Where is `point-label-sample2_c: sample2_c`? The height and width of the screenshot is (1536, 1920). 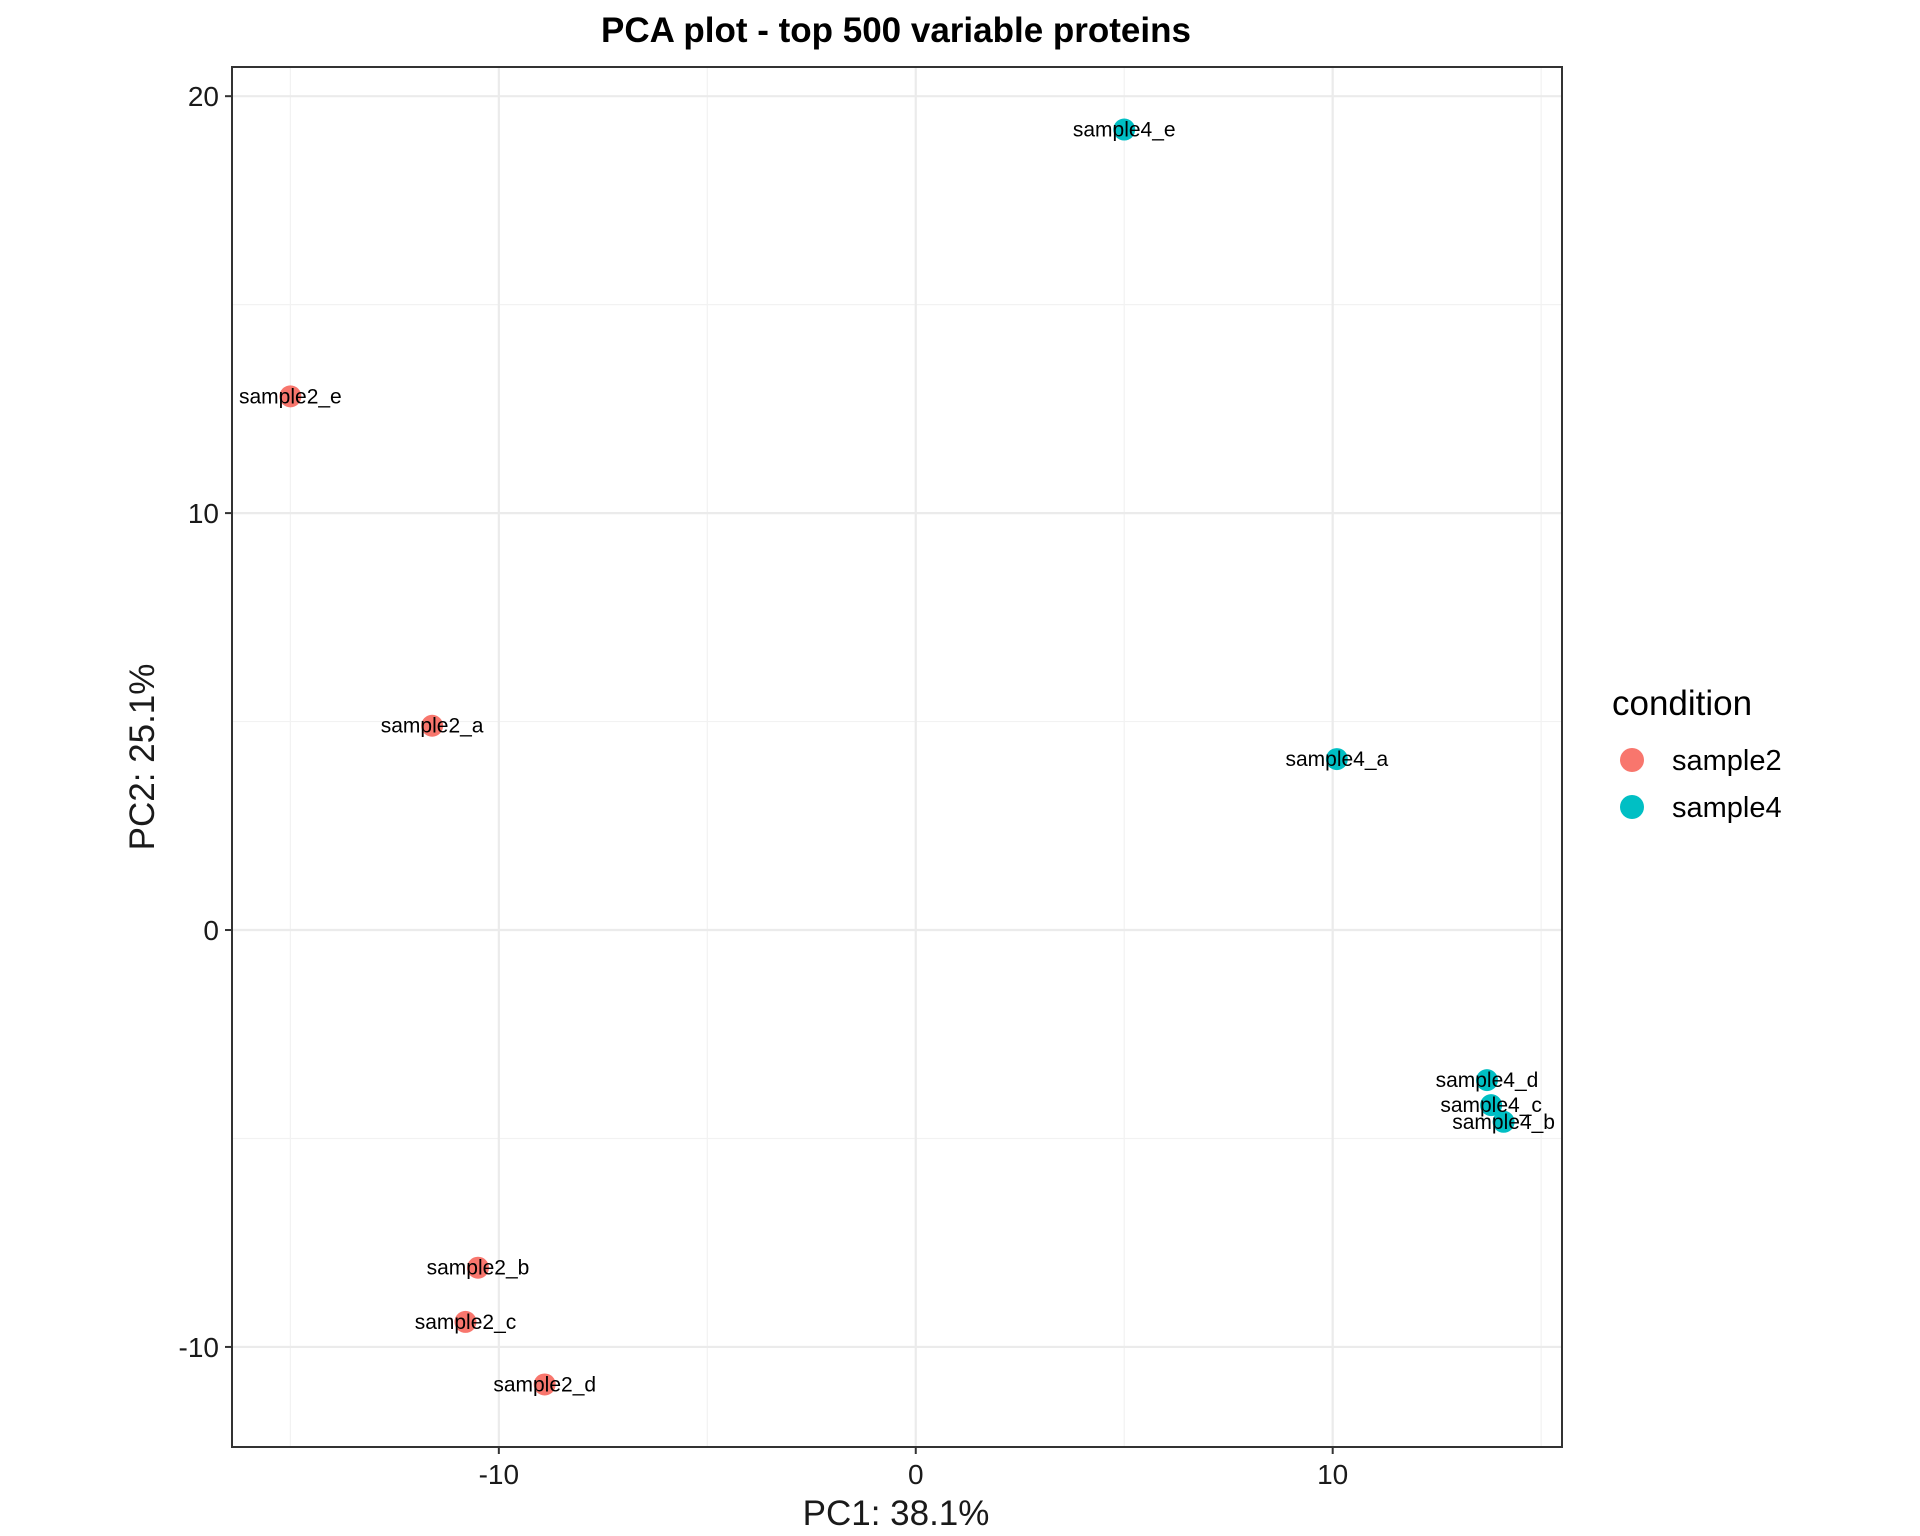
point-label-sample2_c: sample2_c is located at coordinates (466, 1322).